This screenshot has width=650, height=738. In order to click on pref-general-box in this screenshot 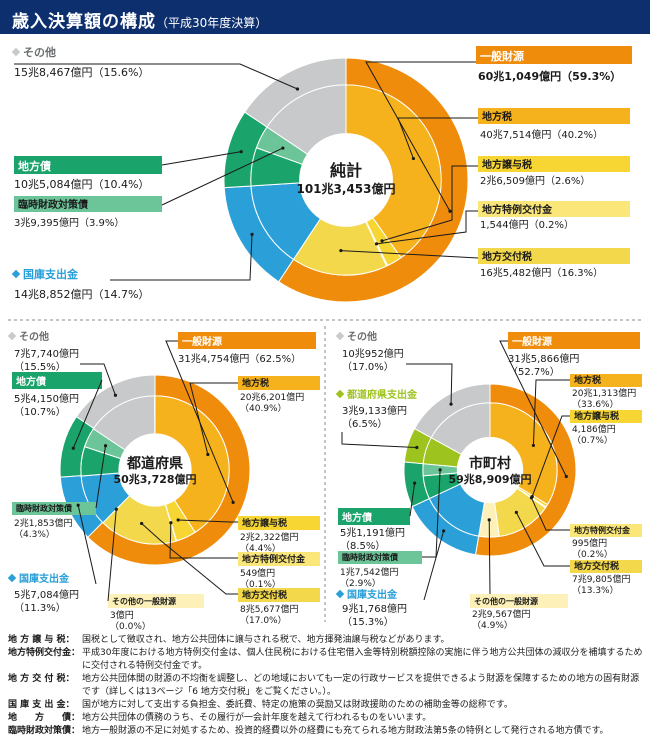, I will do `click(247, 340)`.